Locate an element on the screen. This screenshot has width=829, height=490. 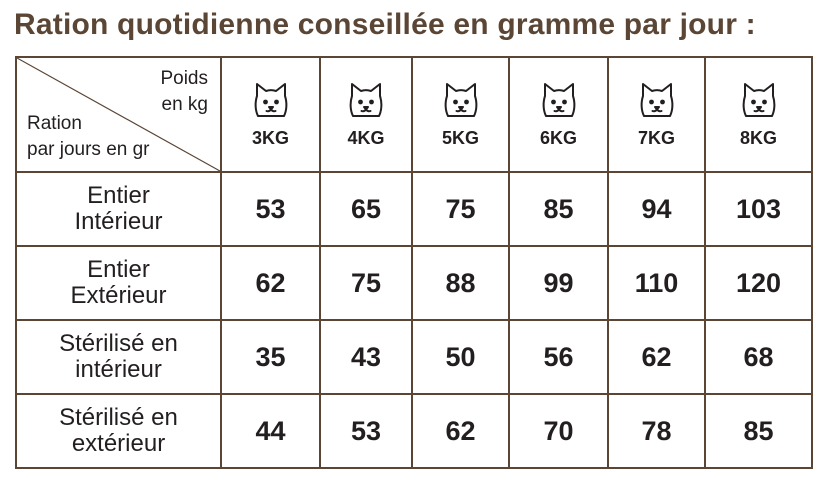
table-row: Stérilisé en extérieur 44 53 62 70 78 85 is located at coordinates (414, 431).